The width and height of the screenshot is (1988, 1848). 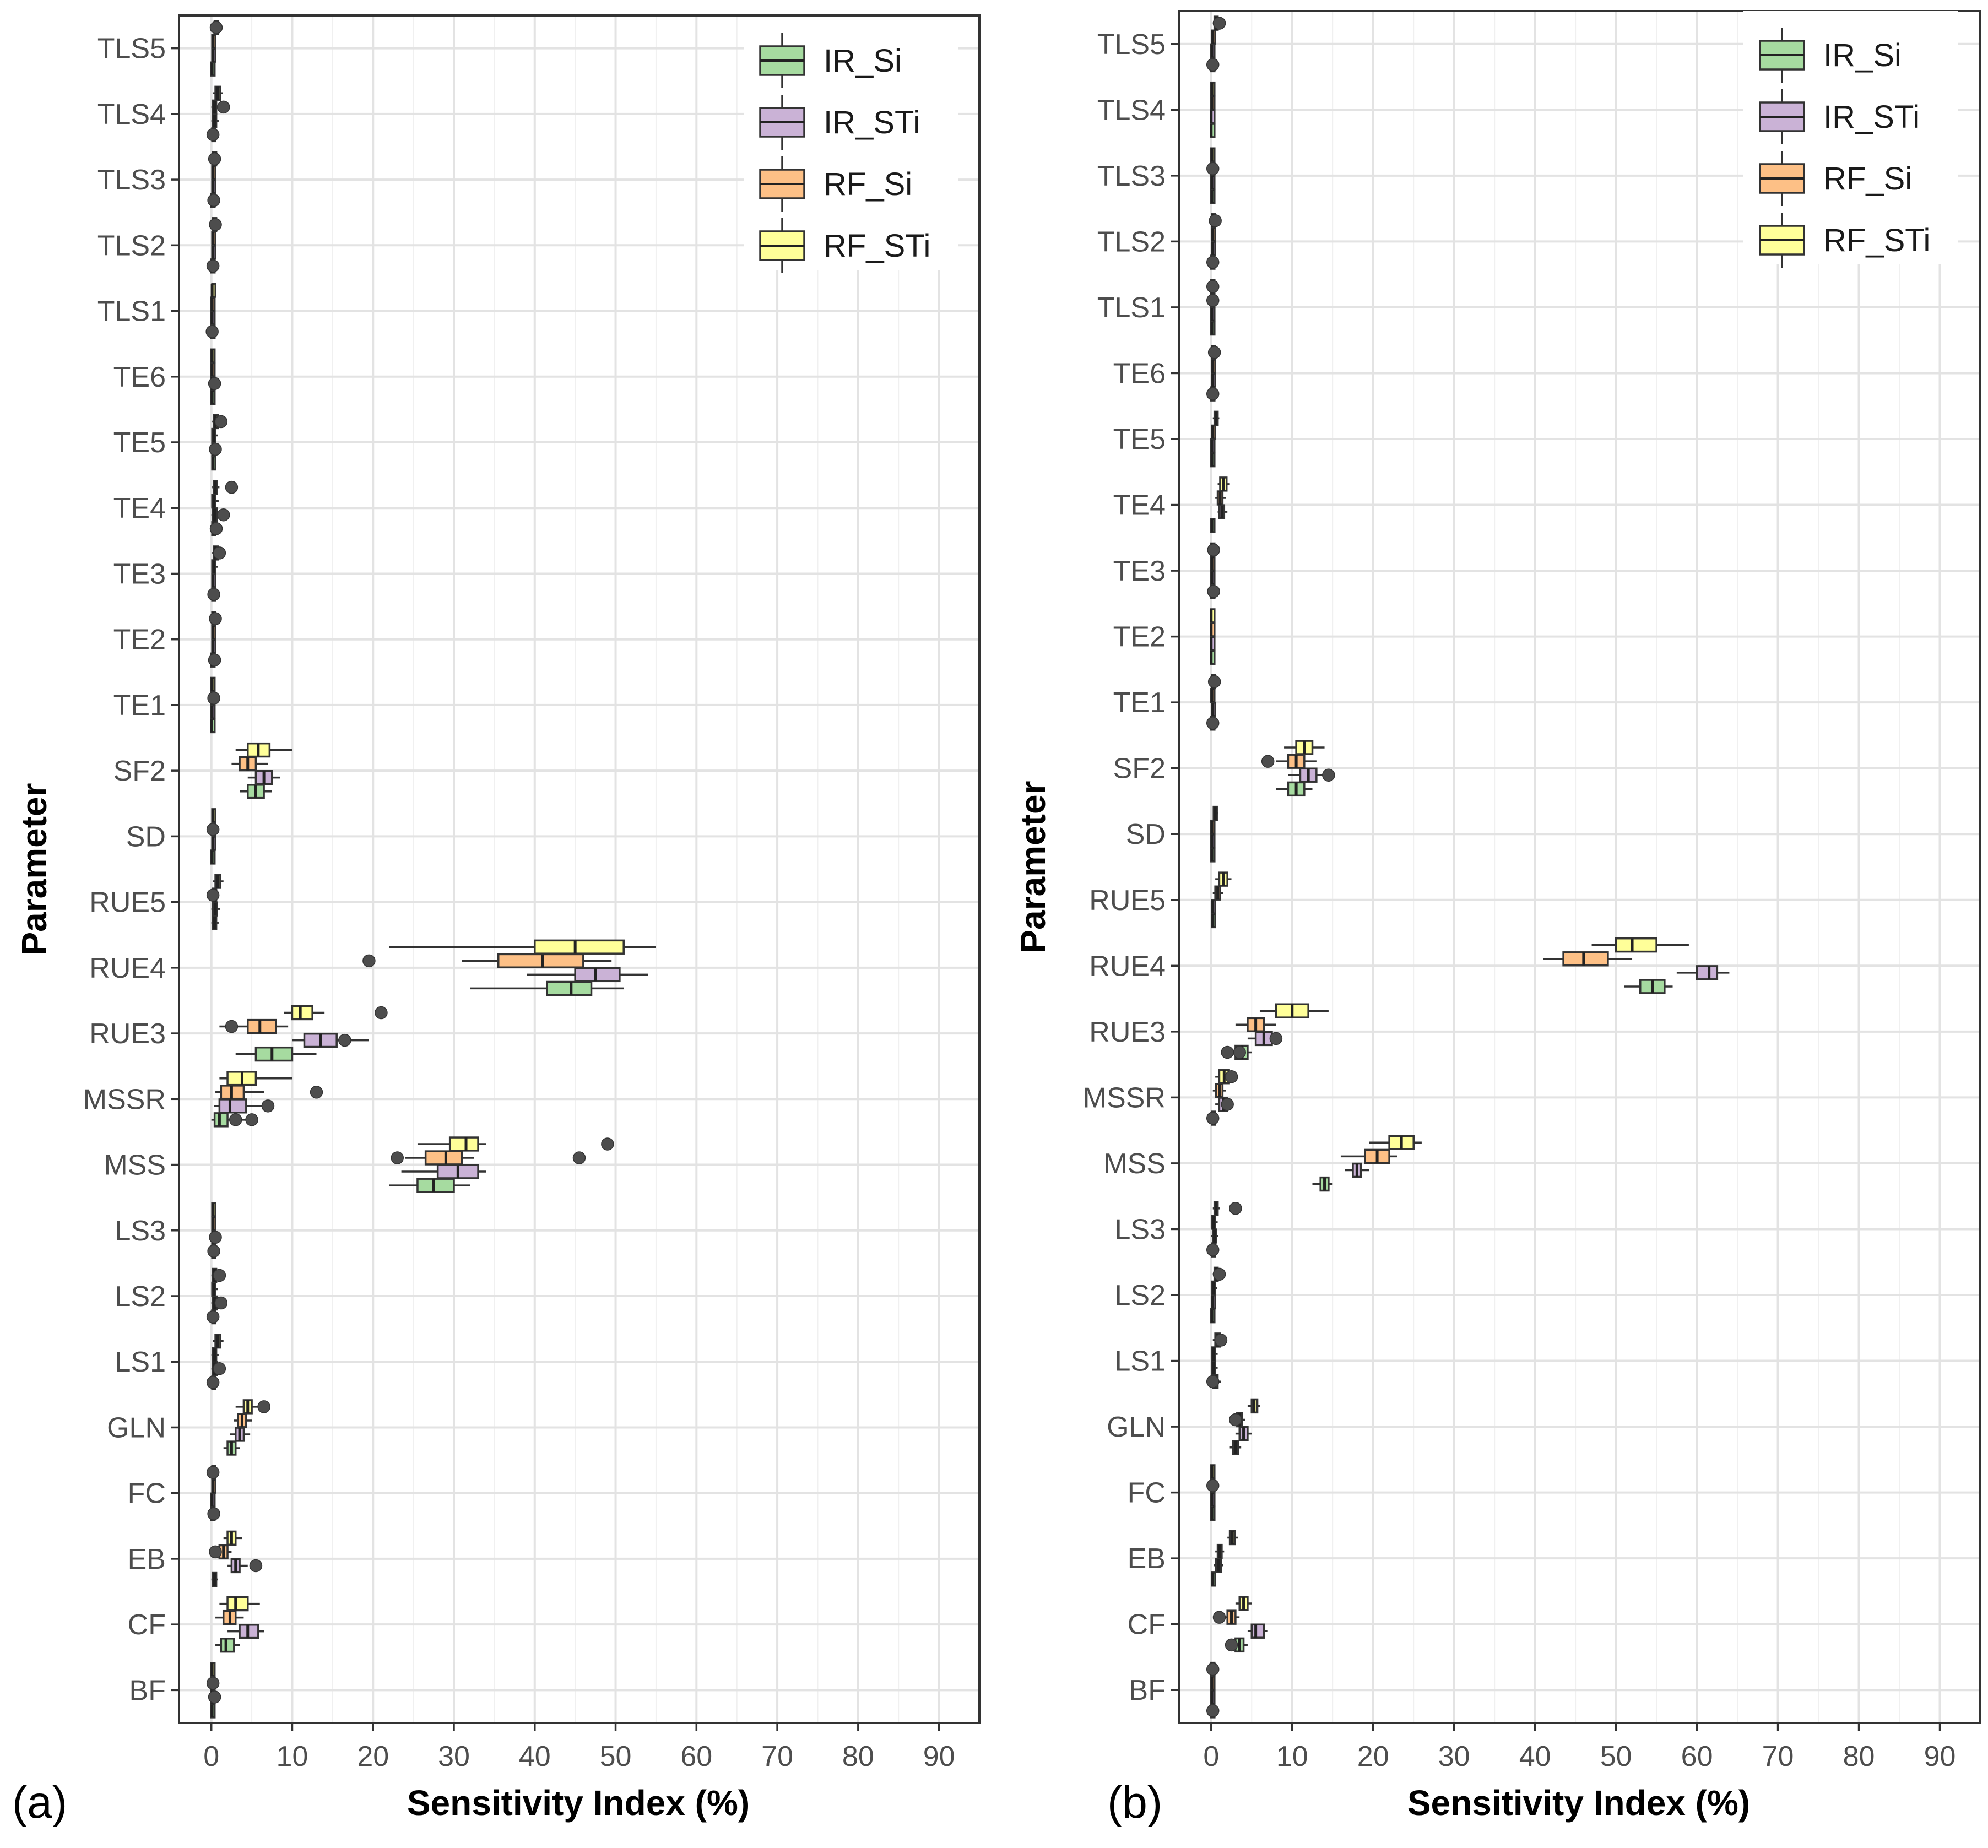 I want to click on legend: IR_Si IR_STi RF_Si RF_STi, so click(x=1851, y=140).